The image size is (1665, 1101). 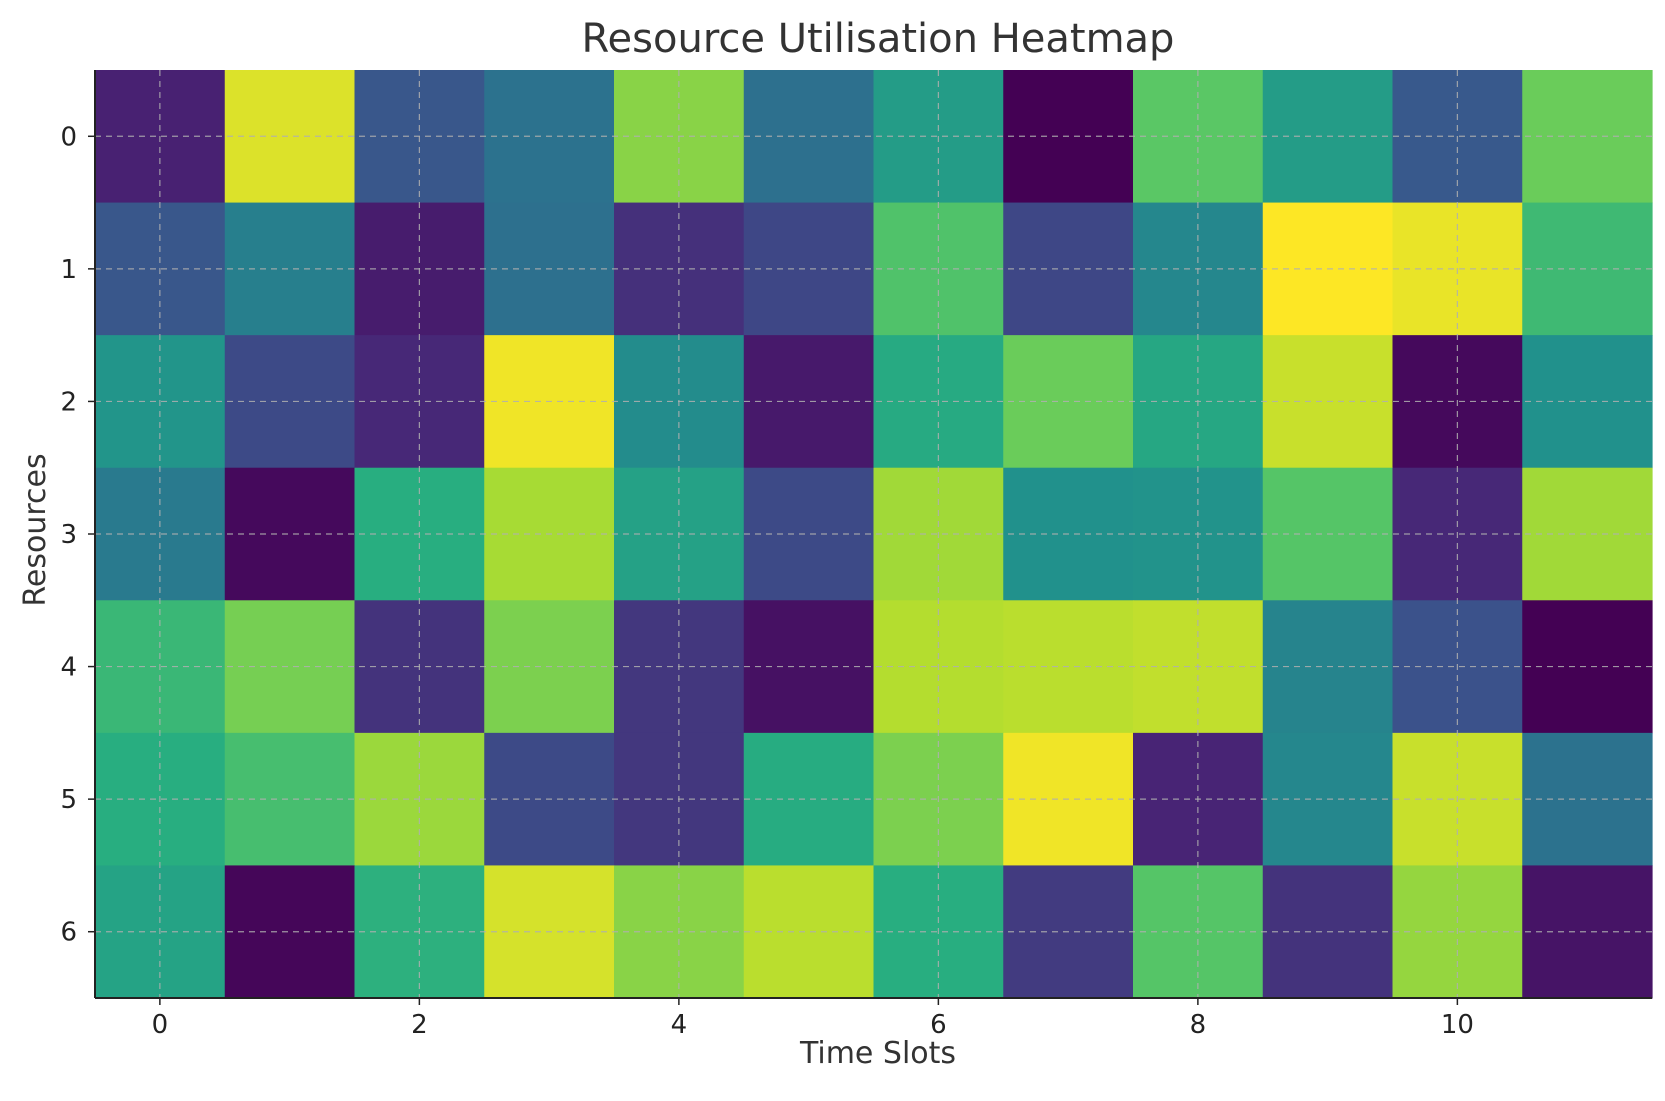 What do you see at coordinates (68, 933) in the screenshot?
I see `y-tick-label: 6` at bounding box center [68, 933].